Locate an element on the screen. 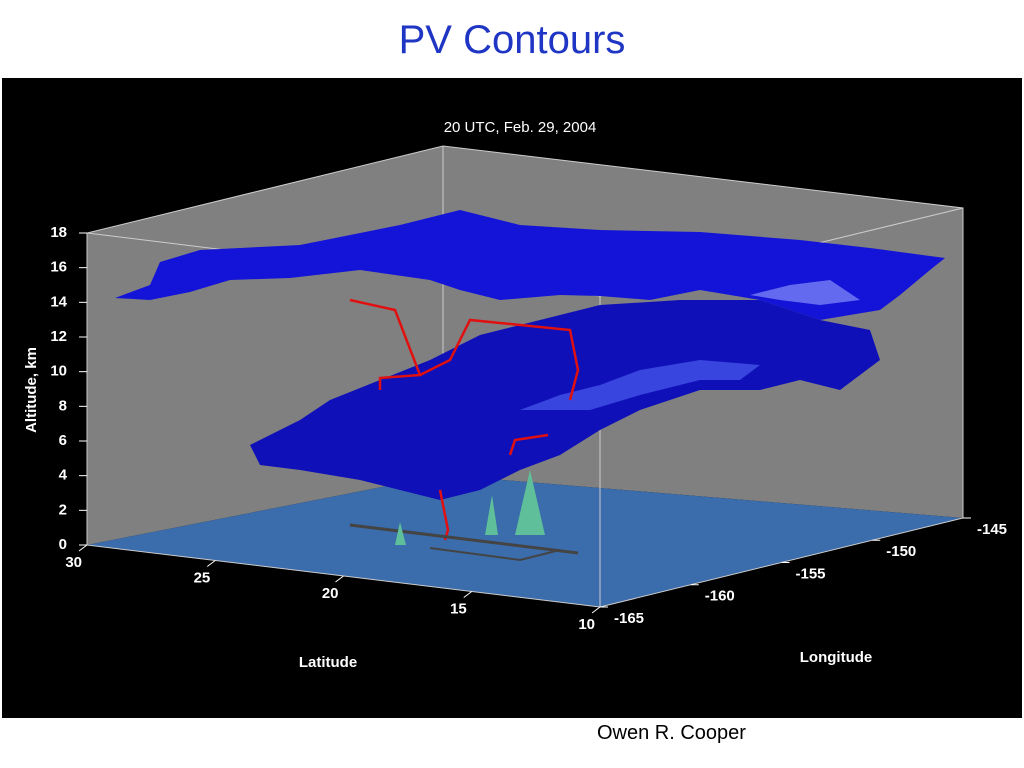 This screenshot has height=768, width=1024. ground-track is located at coordinates (464, 542).